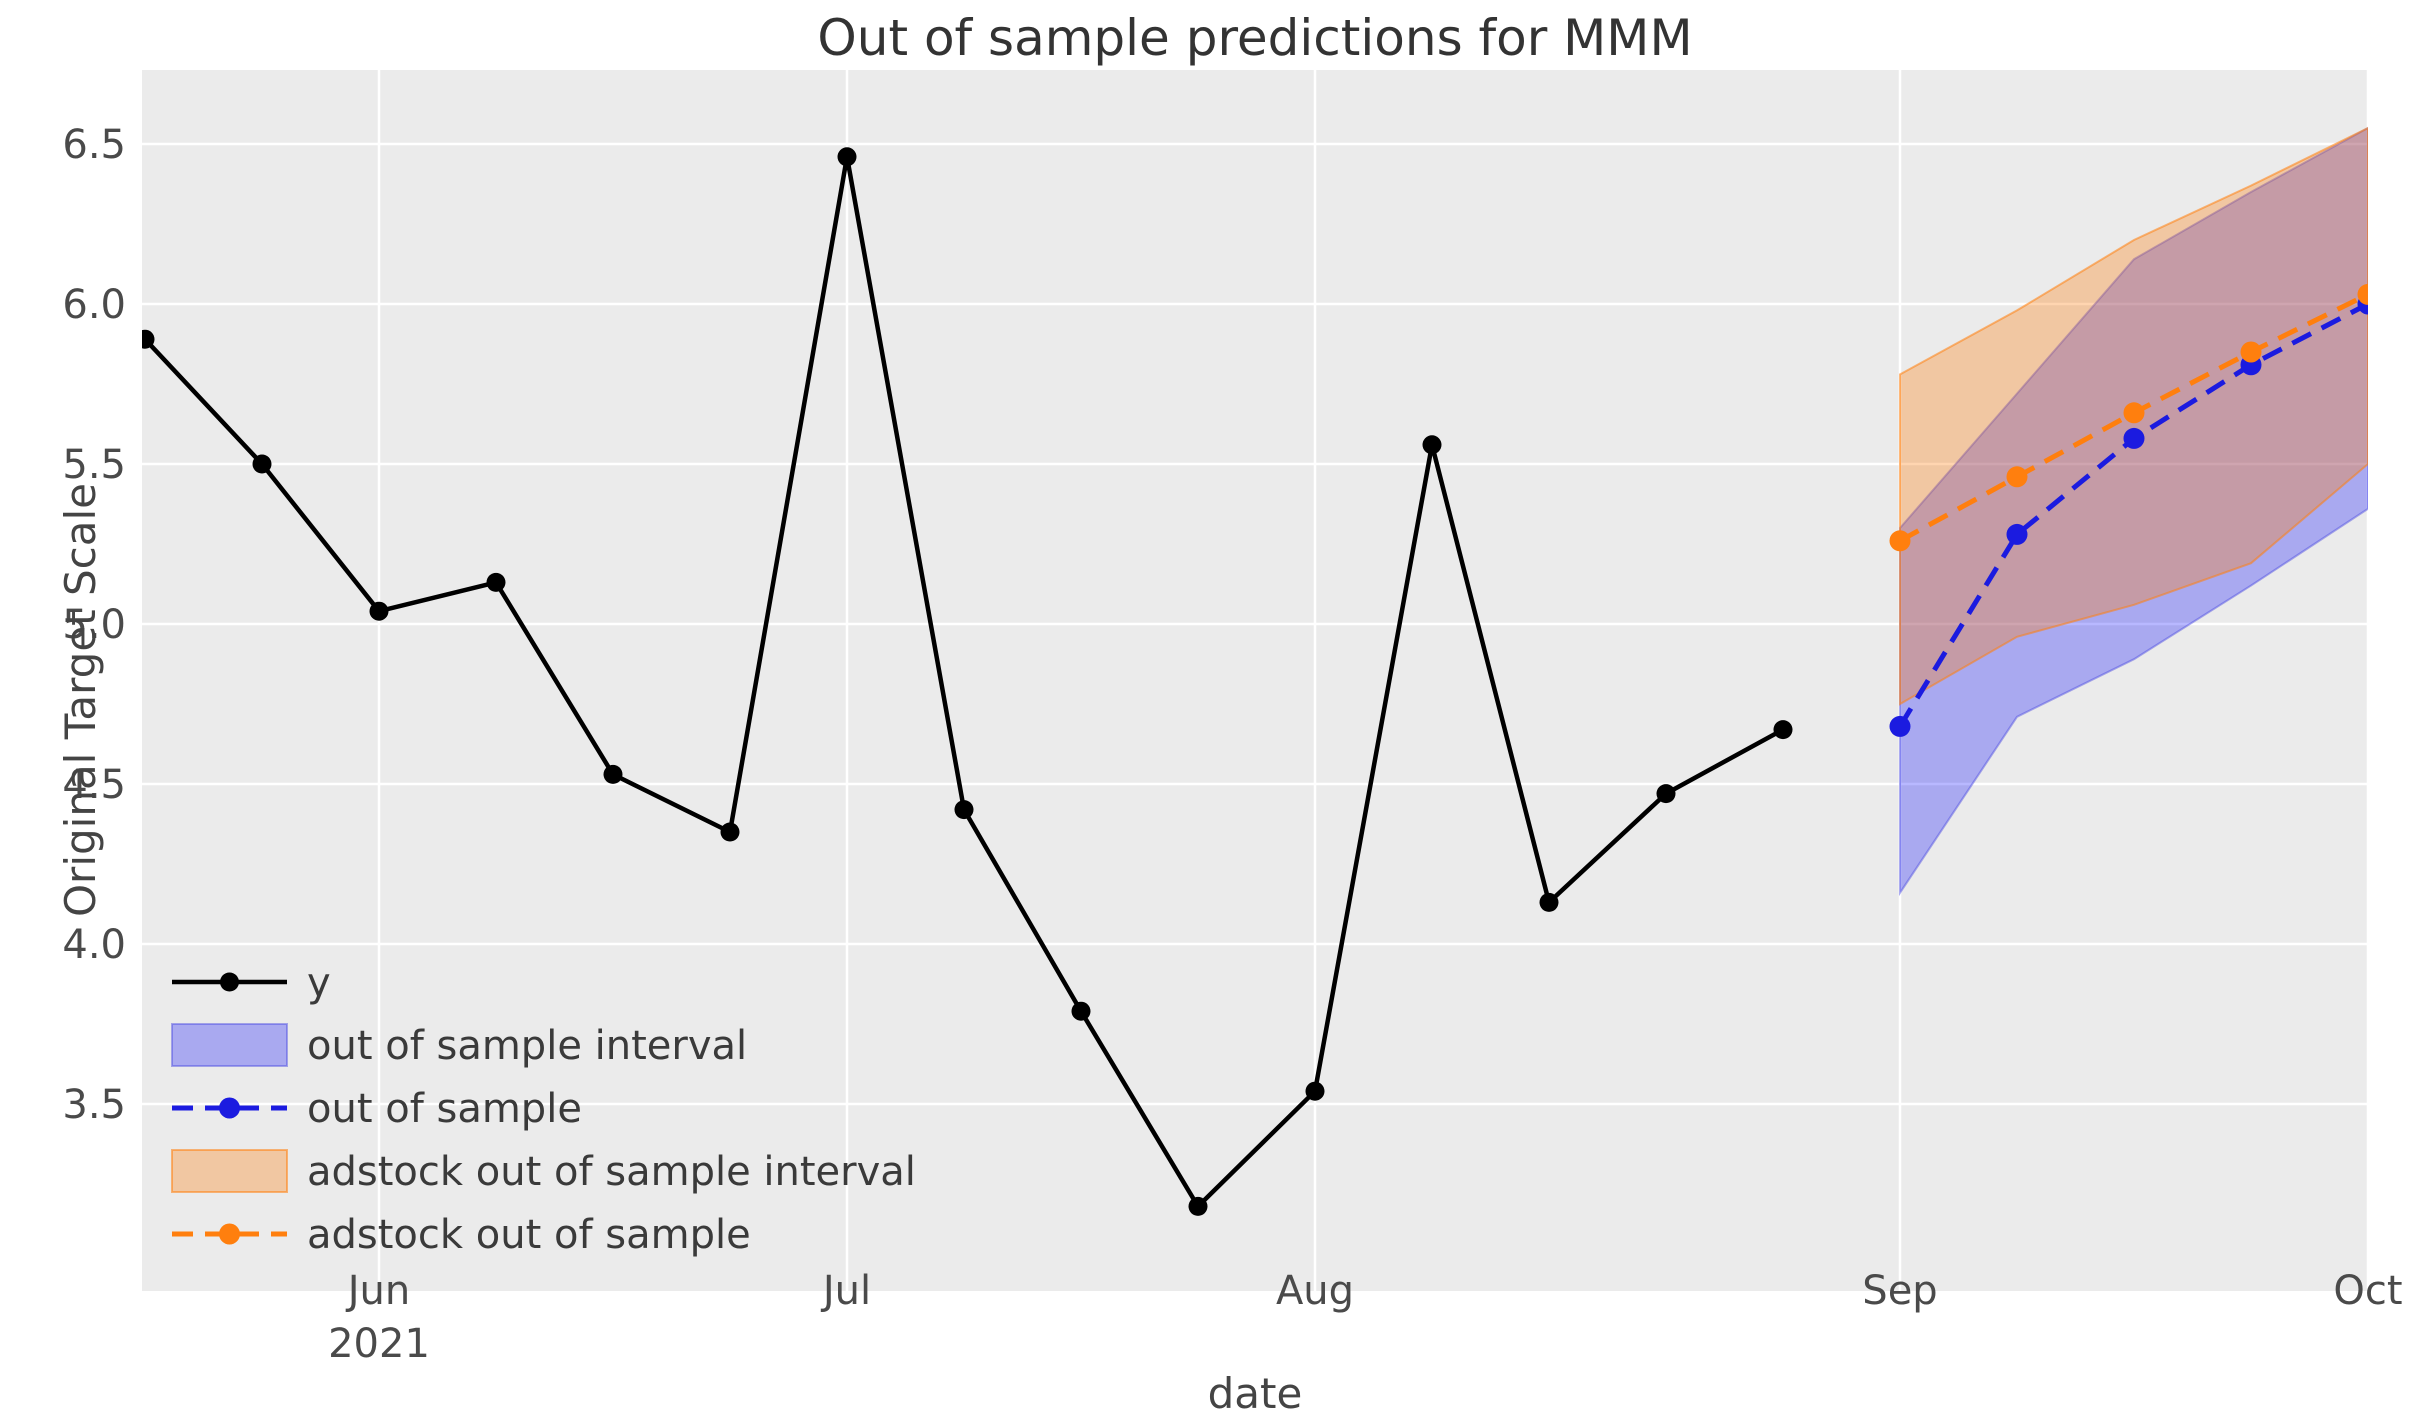 This screenshot has height=1423, width=2423. I want to click on x-tick-year-label: 2021, so click(379, 1344).